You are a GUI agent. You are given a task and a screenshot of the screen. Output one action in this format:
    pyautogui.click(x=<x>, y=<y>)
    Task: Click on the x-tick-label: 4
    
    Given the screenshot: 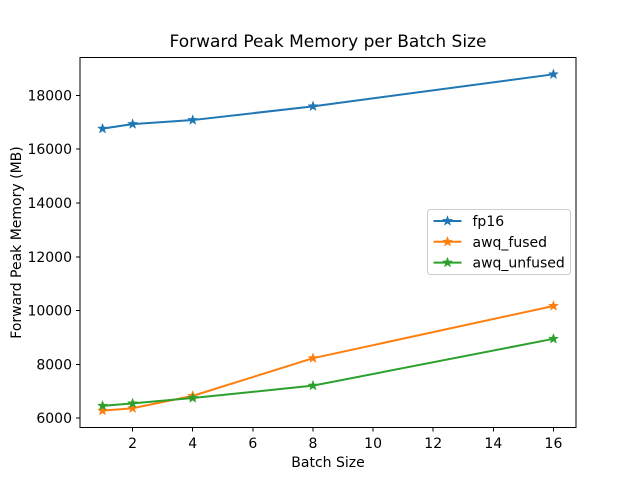 What is the action you would take?
    pyautogui.click(x=192, y=444)
    